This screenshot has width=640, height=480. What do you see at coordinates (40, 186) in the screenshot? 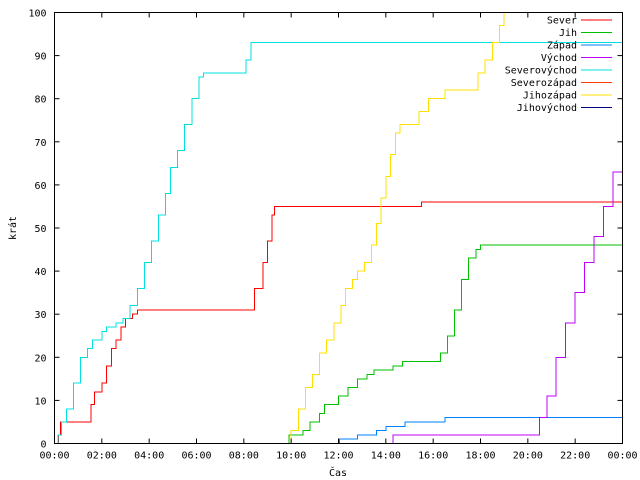
I see `y-tick-label: 60` at bounding box center [40, 186].